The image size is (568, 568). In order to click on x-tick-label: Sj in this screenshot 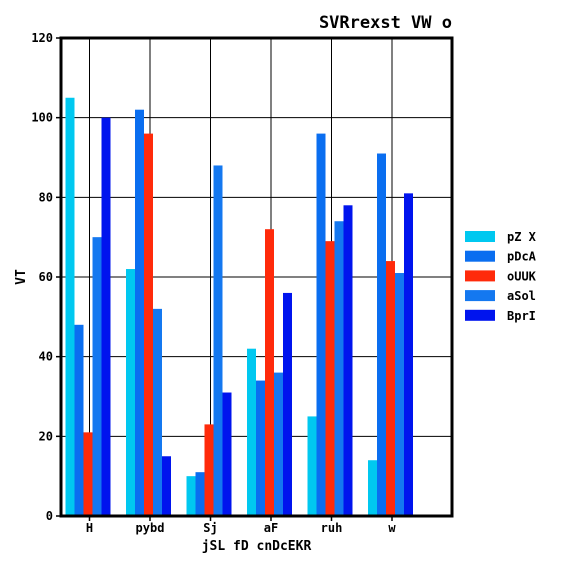, I will do `click(210, 528)`.